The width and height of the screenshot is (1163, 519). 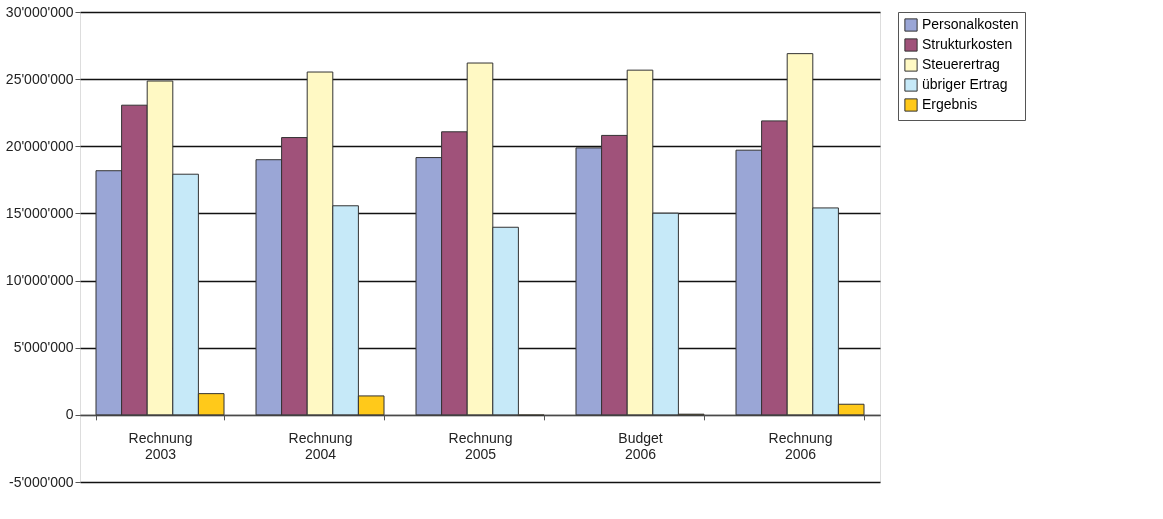 I want to click on legend-label: Personalkosten, so click(x=970, y=24).